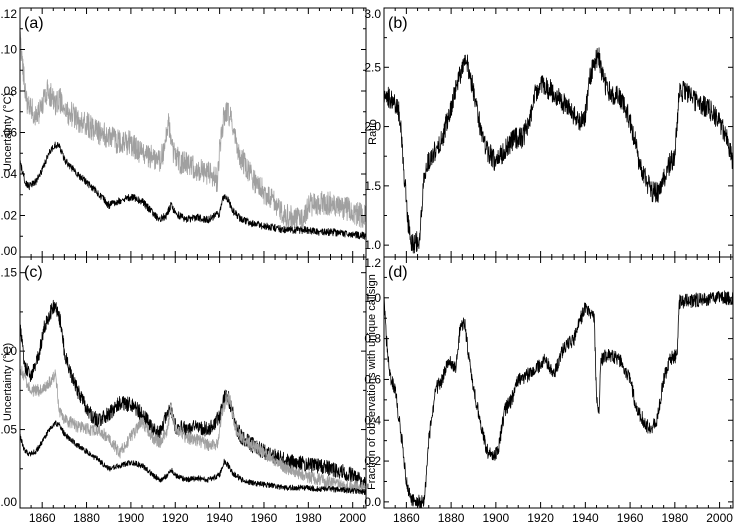  What do you see at coordinates (308, 518) in the screenshot?
I see `panel-c-xtick-label: 1980` at bounding box center [308, 518].